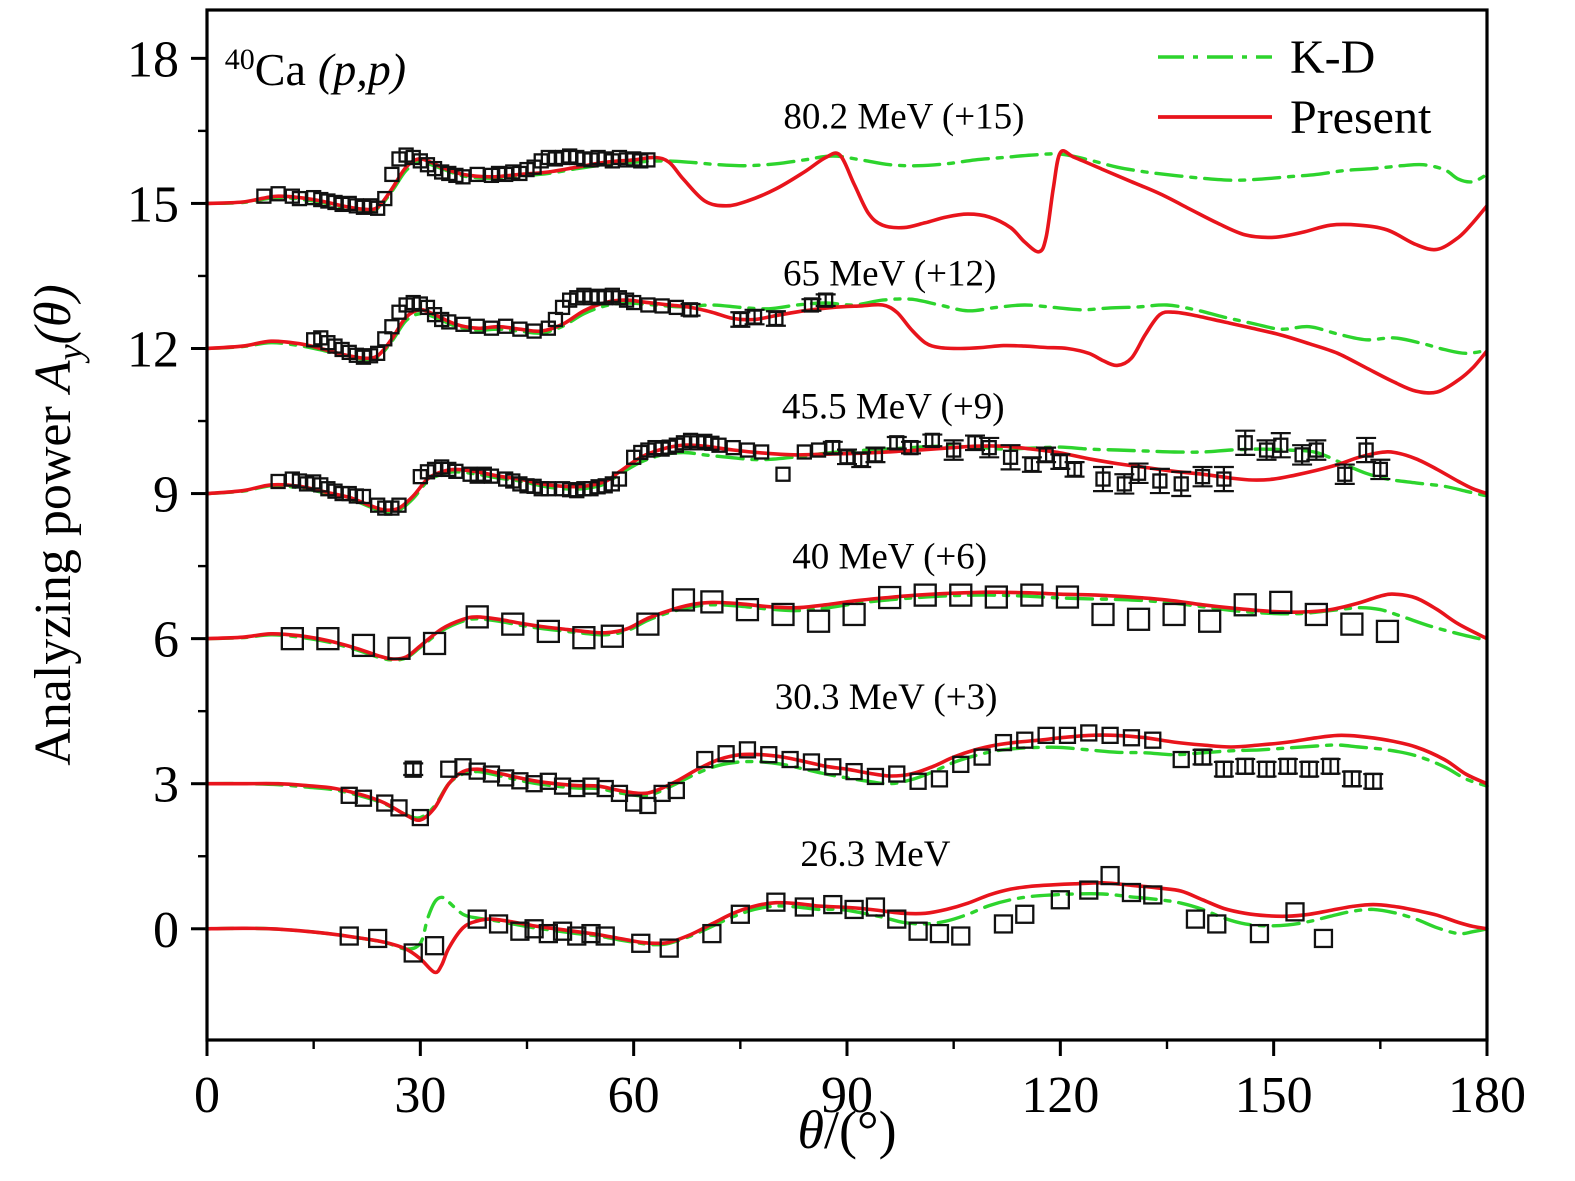 Image resolution: width=1575 pixels, height=1181 pixels. I want to click on series-65: 65 MeV (+12), so click(847, 324).